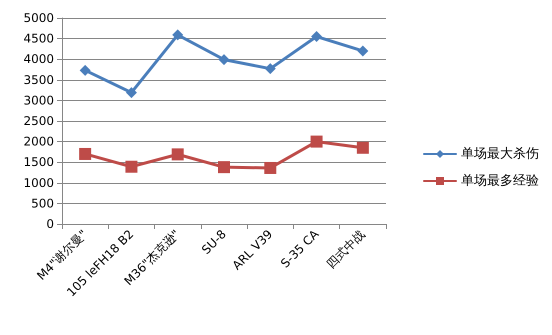  Describe the element at coordinates (42, 203) in the screenshot. I see `y-tick-label: 500` at that location.